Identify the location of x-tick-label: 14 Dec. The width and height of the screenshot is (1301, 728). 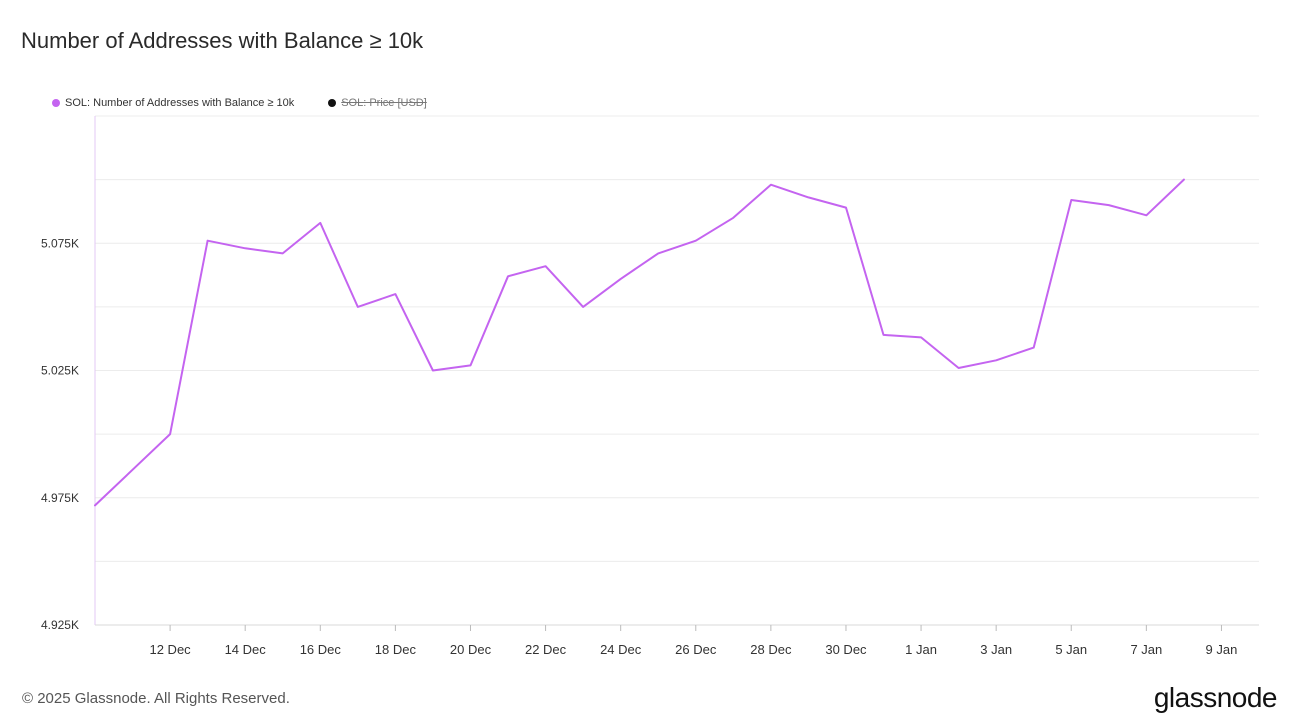
(246, 649).